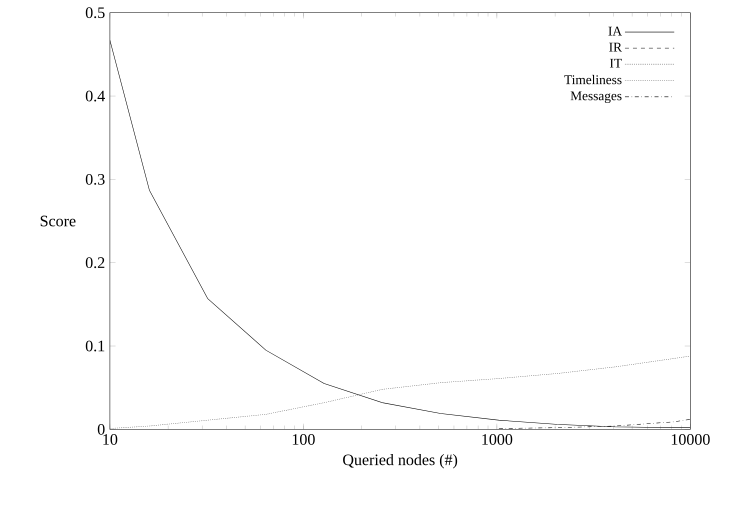  I want to click on legend-label: IR, so click(615, 47).